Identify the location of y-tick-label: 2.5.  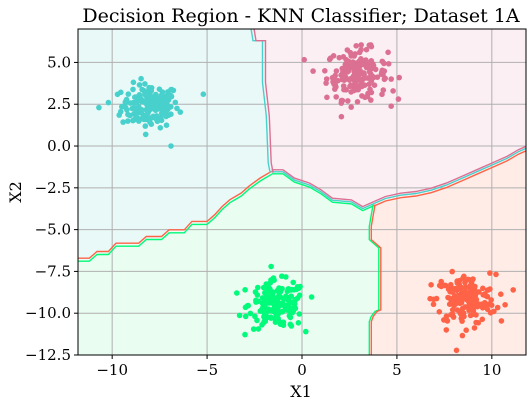
(59, 104).